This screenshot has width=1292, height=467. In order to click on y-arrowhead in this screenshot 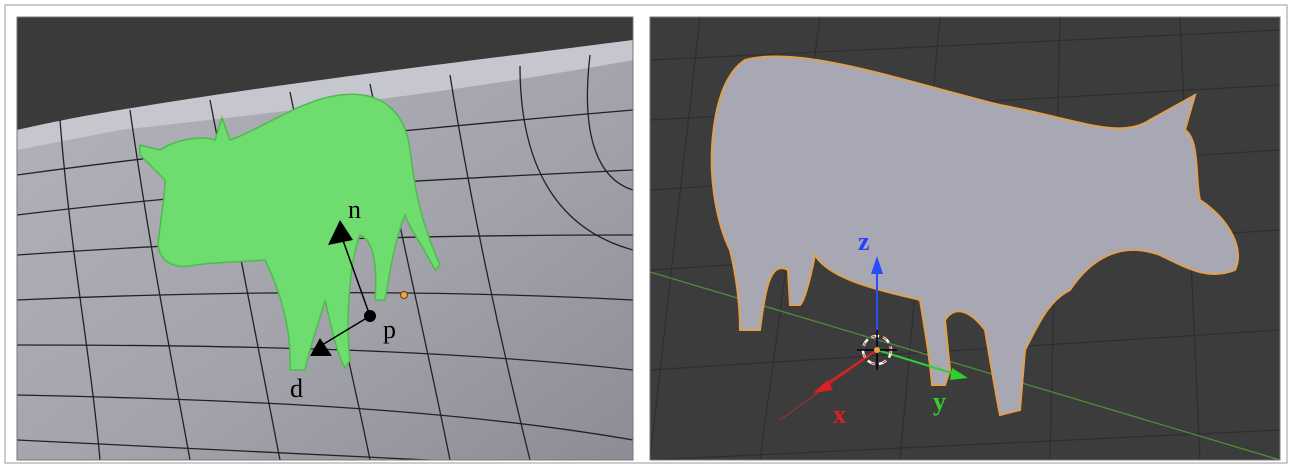, I will do `click(959, 374)`.